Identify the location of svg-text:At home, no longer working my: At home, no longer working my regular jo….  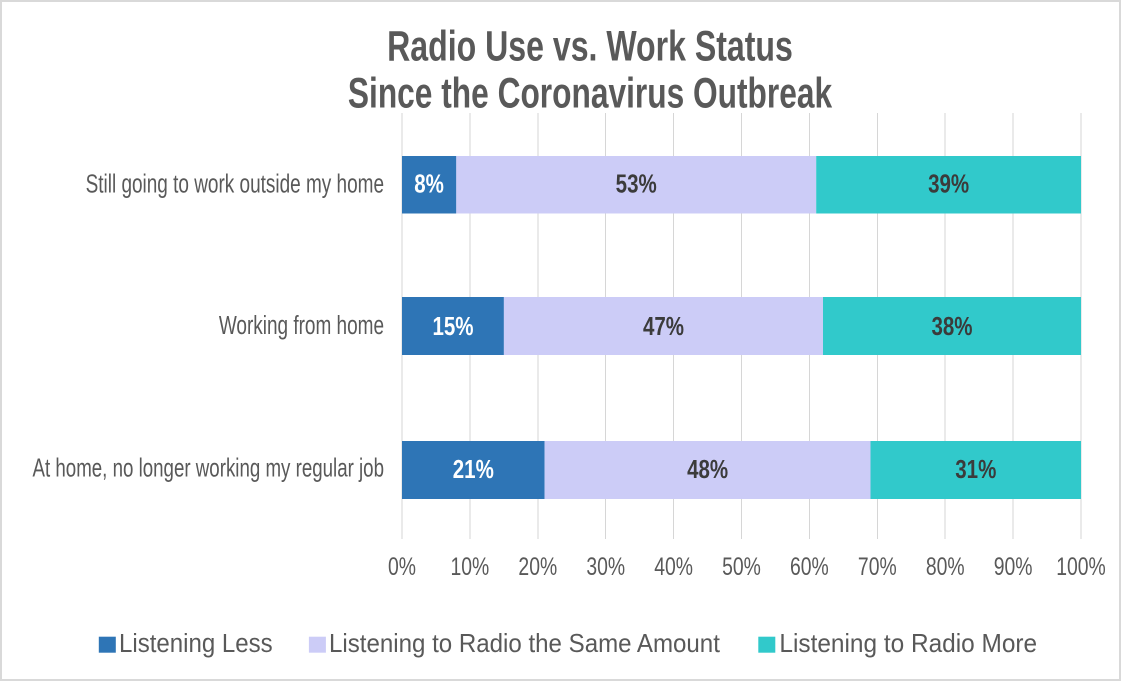
(208, 467).